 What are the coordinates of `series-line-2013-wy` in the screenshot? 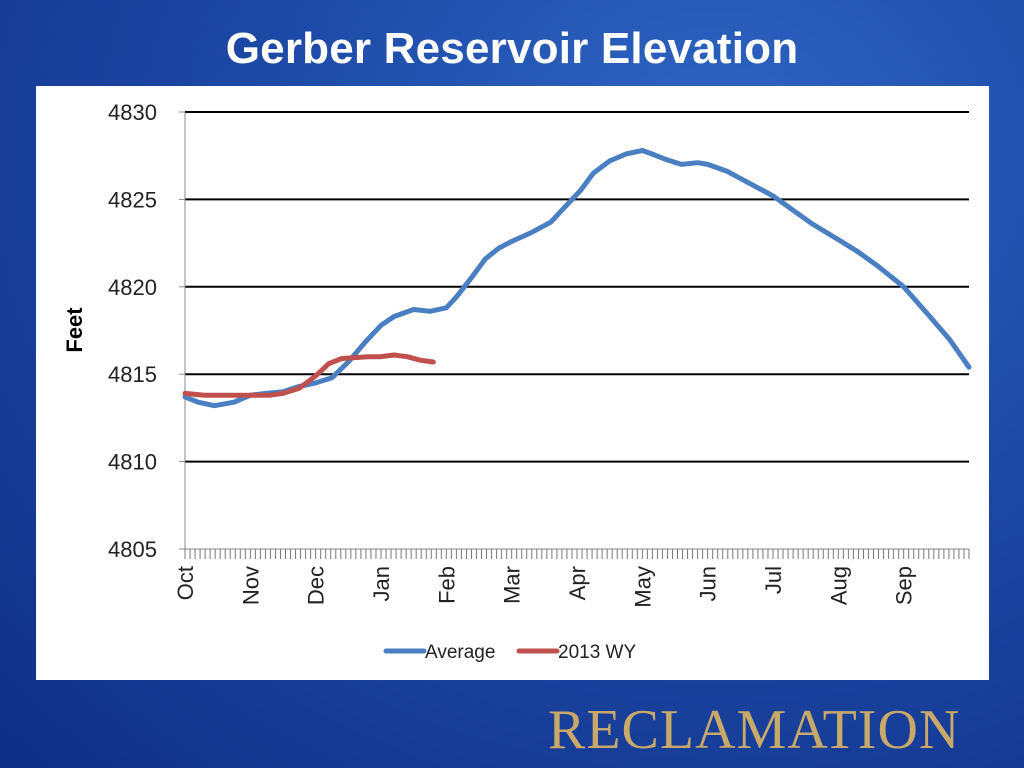 It's located at (309, 375).